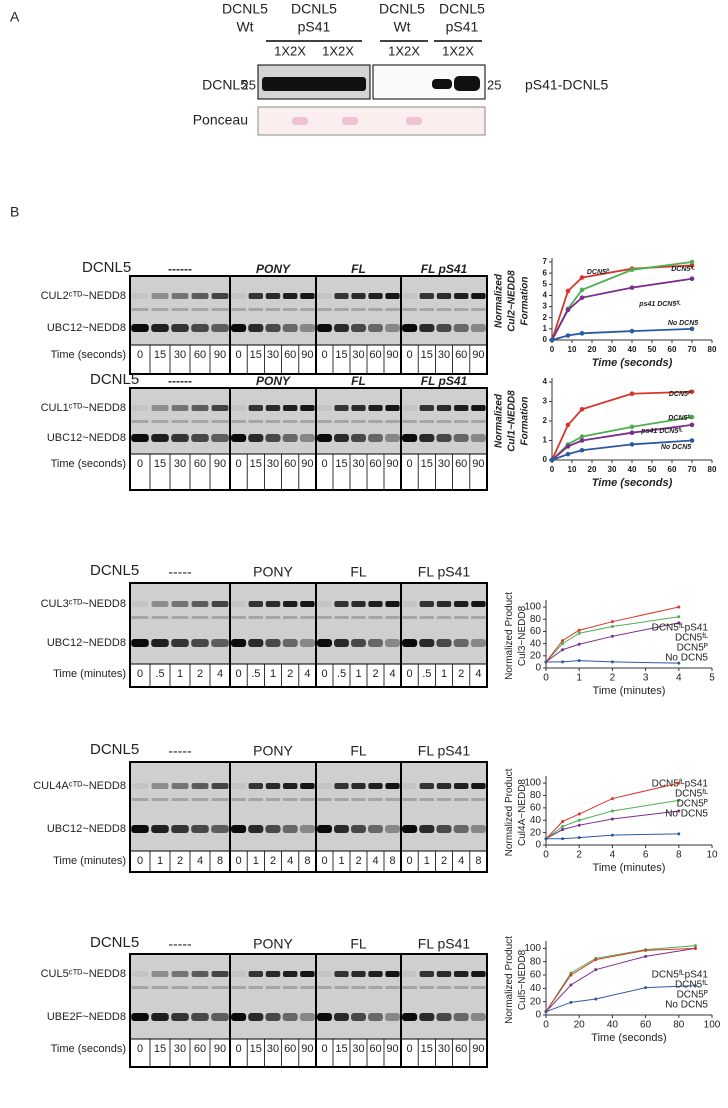 This screenshot has width=728, height=1108. I want to click on y-tick-label: 5, so click(545, 283).